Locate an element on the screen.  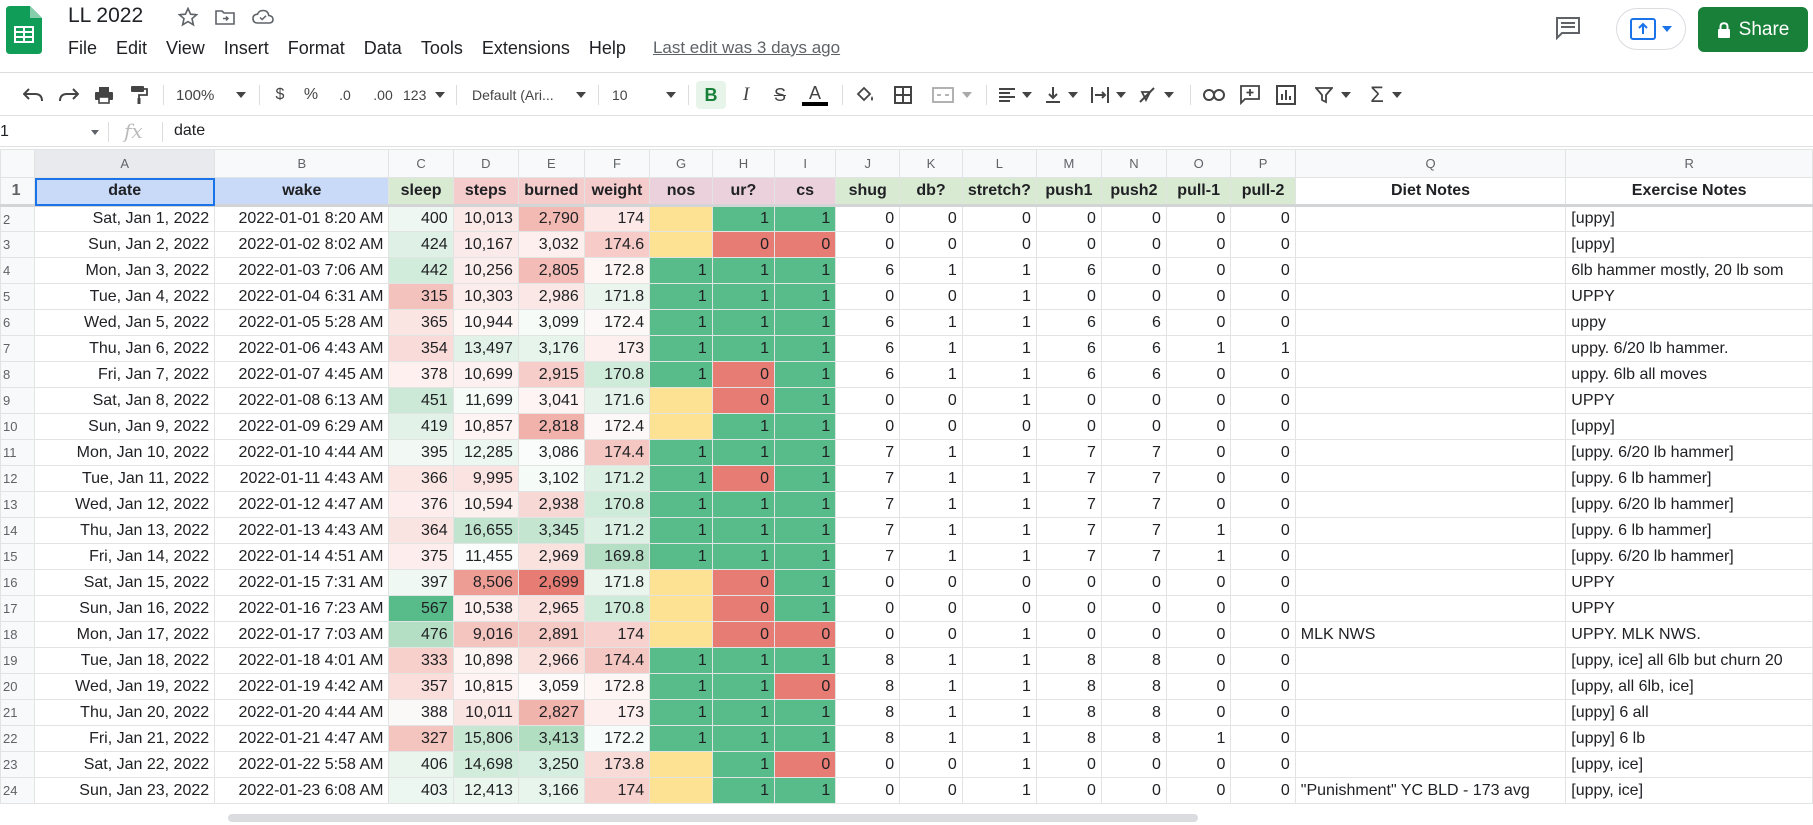
header-cell-diet-notes: Diet Notes is located at coordinates (1430, 192).